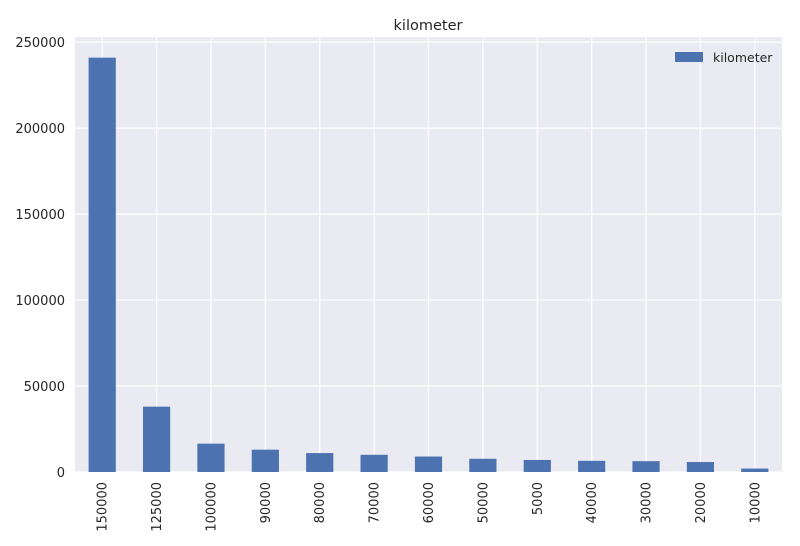 The image size is (800, 546). I want to click on y-tick-label: 150000, so click(40, 215).